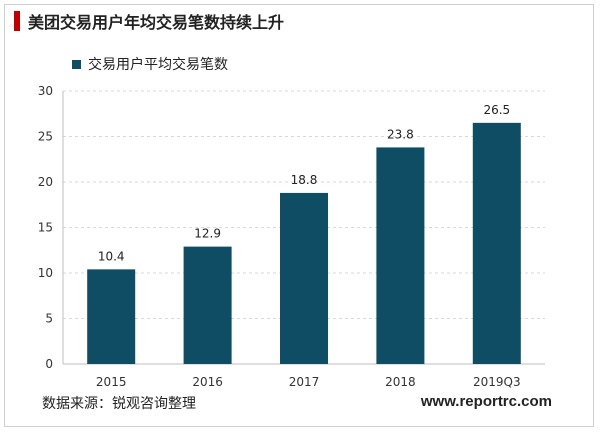  Describe the element at coordinates (76, 64) in the screenshot. I see `legend-swatch` at that location.